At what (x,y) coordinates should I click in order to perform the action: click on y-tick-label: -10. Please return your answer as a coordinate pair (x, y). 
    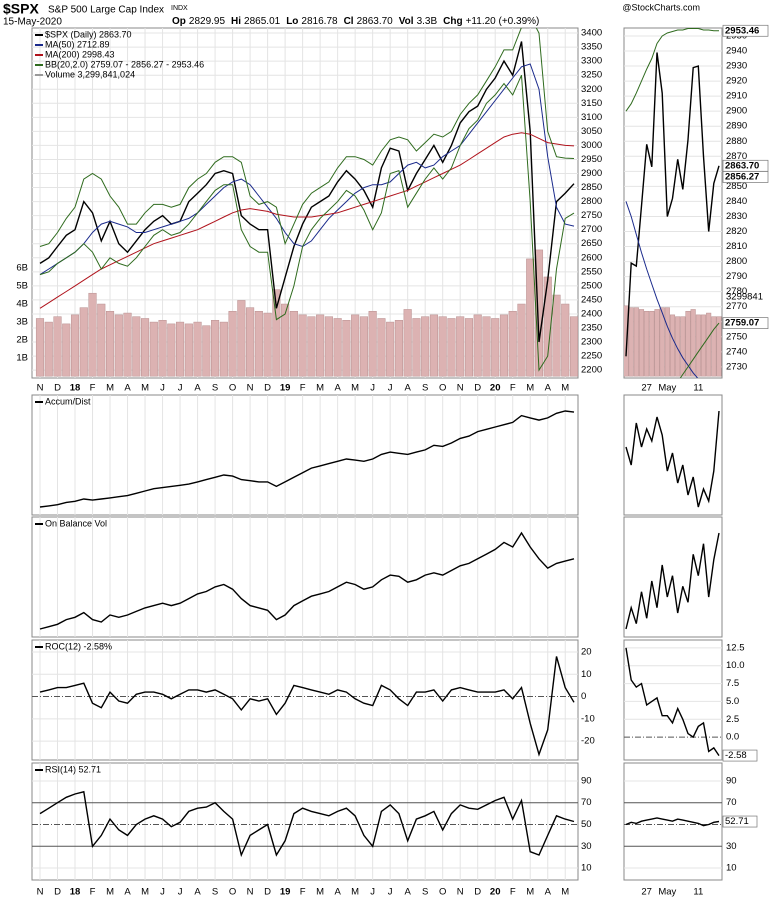
    Looking at the image, I should click on (588, 718).